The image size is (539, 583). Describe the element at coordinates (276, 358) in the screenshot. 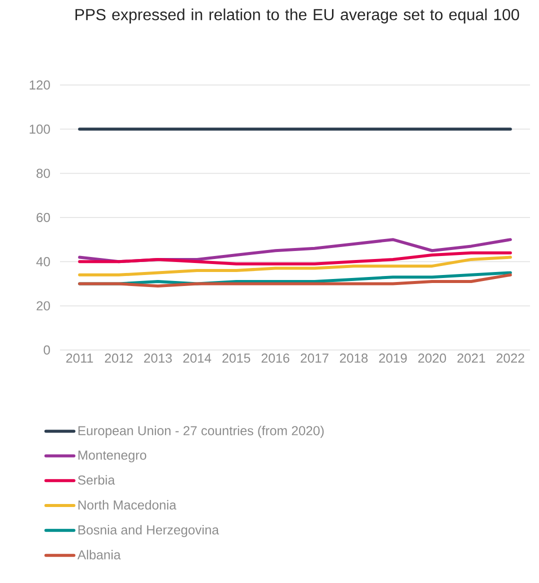

I see `x-tick-label: 2016` at that location.